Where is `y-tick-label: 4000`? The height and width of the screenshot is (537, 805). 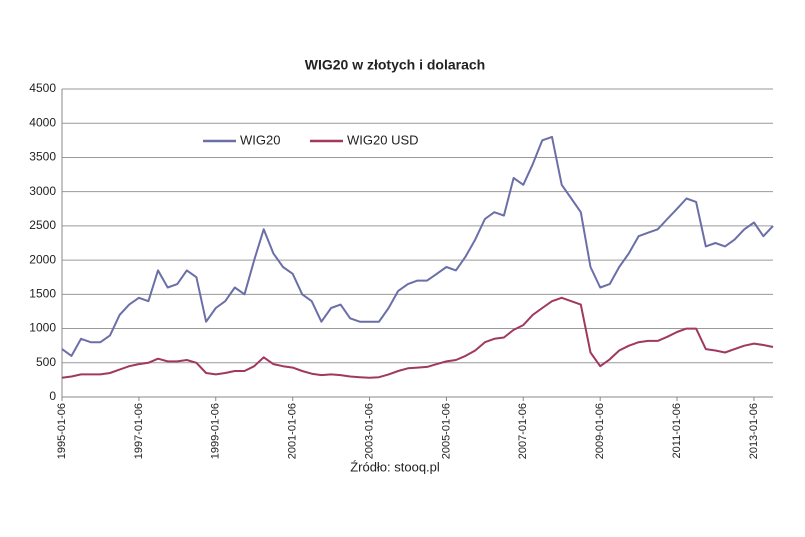 y-tick-label: 4000 is located at coordinates (42, 122).